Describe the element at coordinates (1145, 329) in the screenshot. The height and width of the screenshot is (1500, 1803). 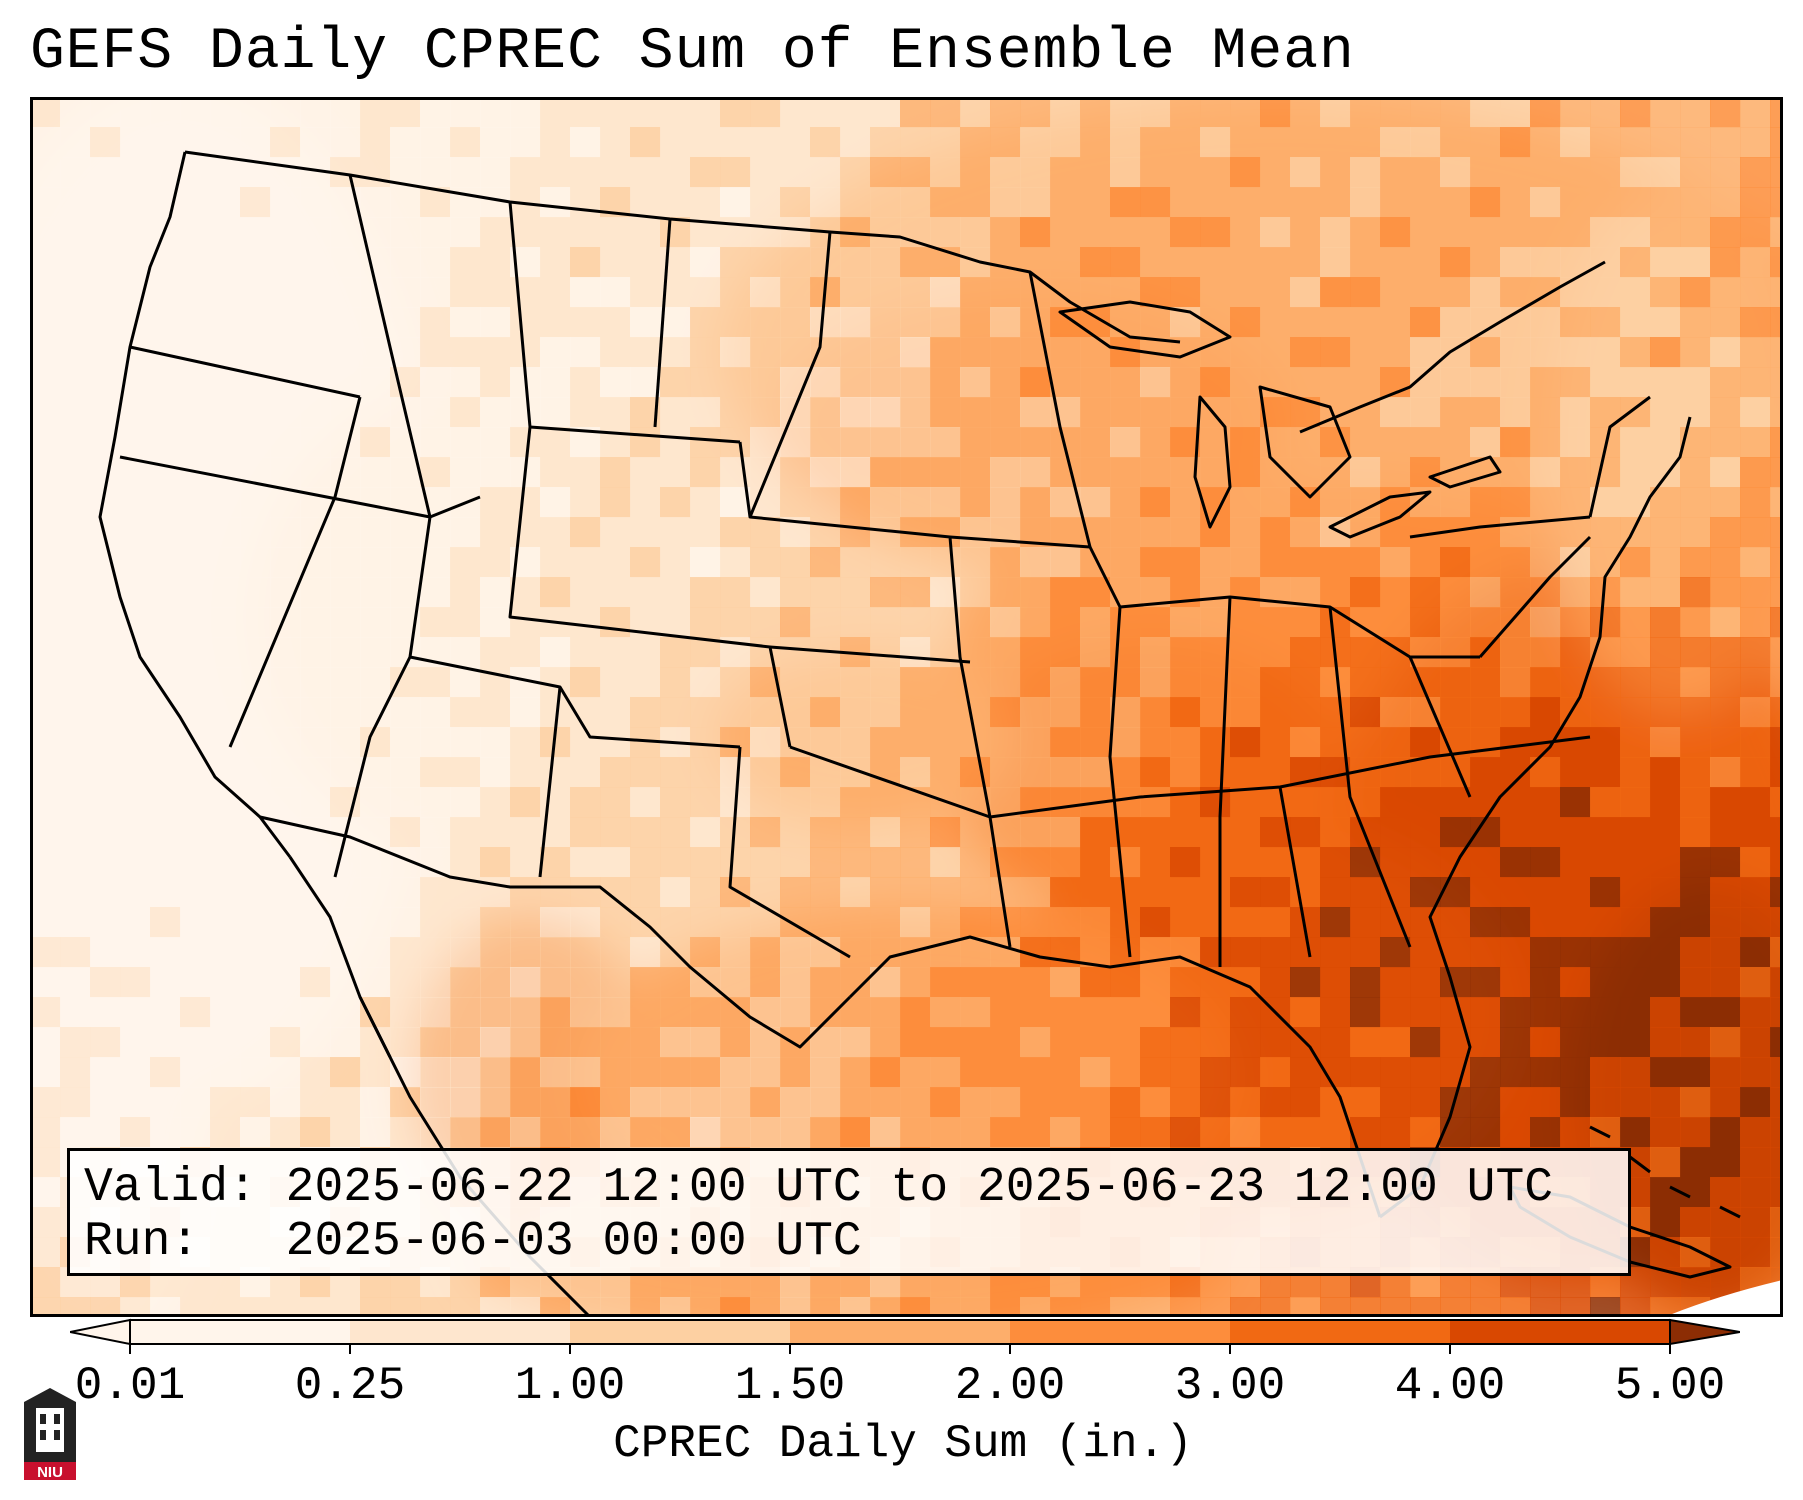
I see `lake-superior` at that location.